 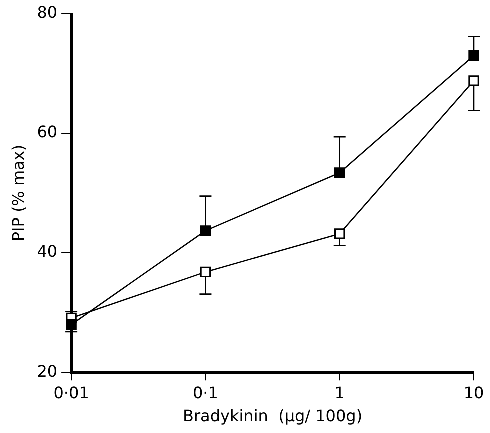 What do you see at coordinates (205, 392) in the screenshot?
I see `x-tick-label: 0·1` at bounding box center [205, 392].